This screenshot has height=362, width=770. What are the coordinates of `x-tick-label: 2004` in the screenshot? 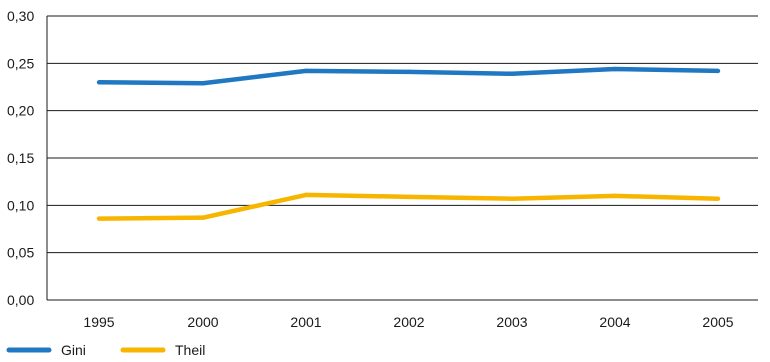 It's located at (614, 322).